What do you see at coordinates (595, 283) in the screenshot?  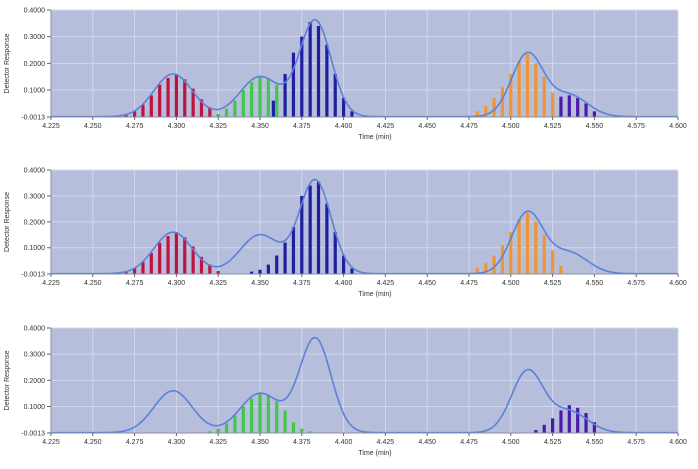 I see `x-tick-label: 4.550` at bounding box center [595, 283].